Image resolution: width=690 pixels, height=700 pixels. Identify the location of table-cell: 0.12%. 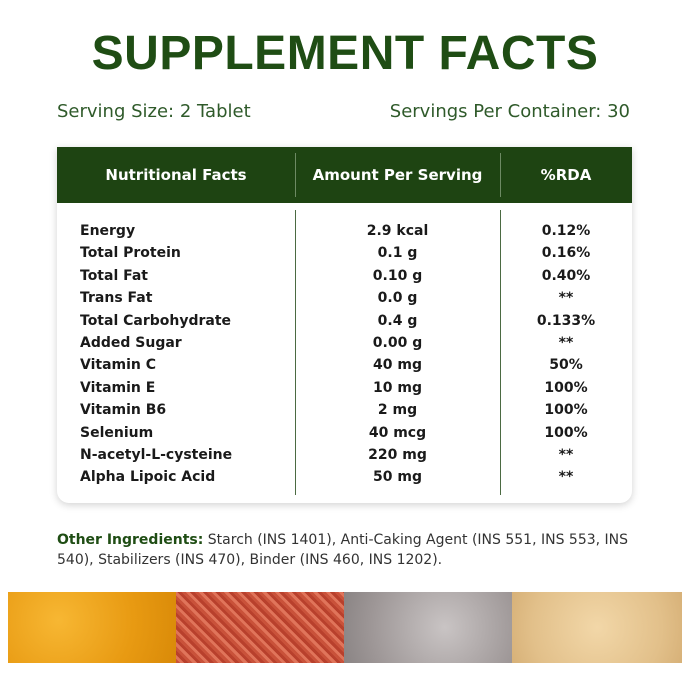
(566, 231).